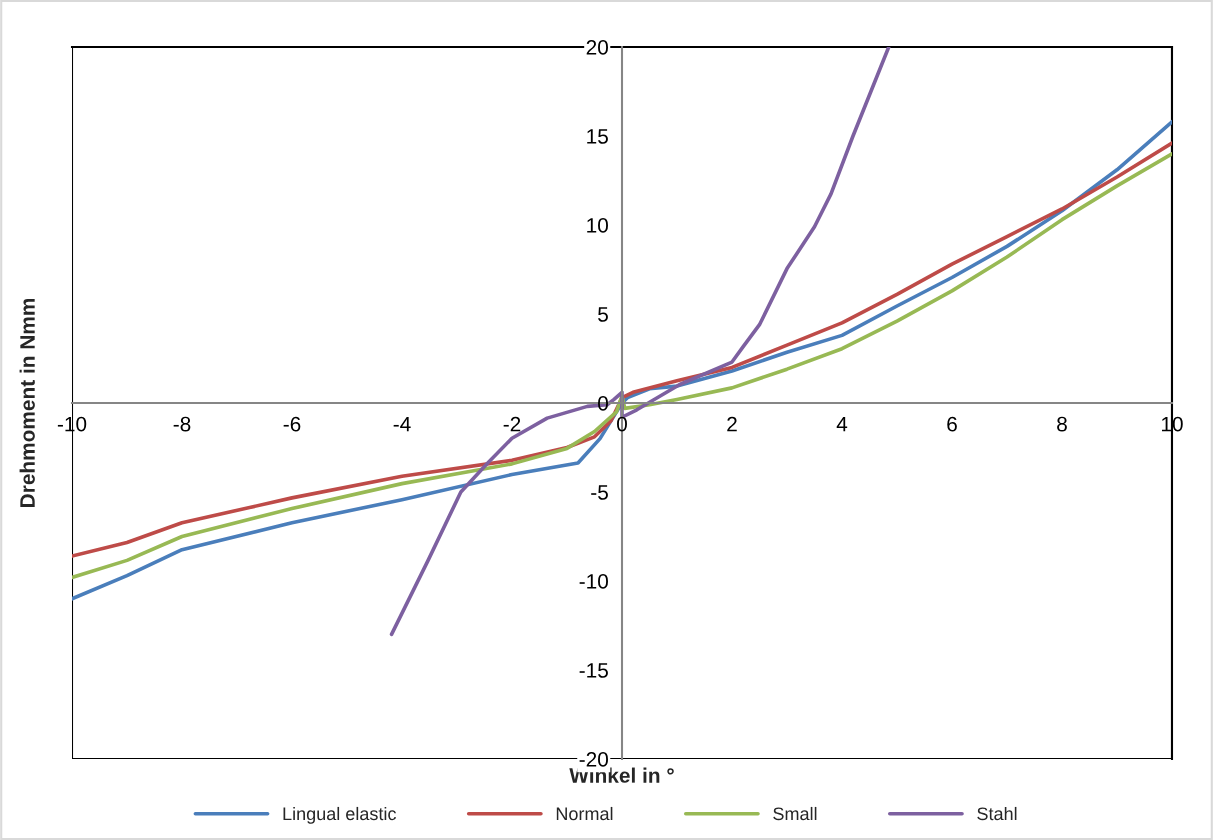 The width and height of the screenshot is (1213, 840). Describe the element at coordinates (593, 759) in the screenshot. I see `y-tick-label: -20` at that location.